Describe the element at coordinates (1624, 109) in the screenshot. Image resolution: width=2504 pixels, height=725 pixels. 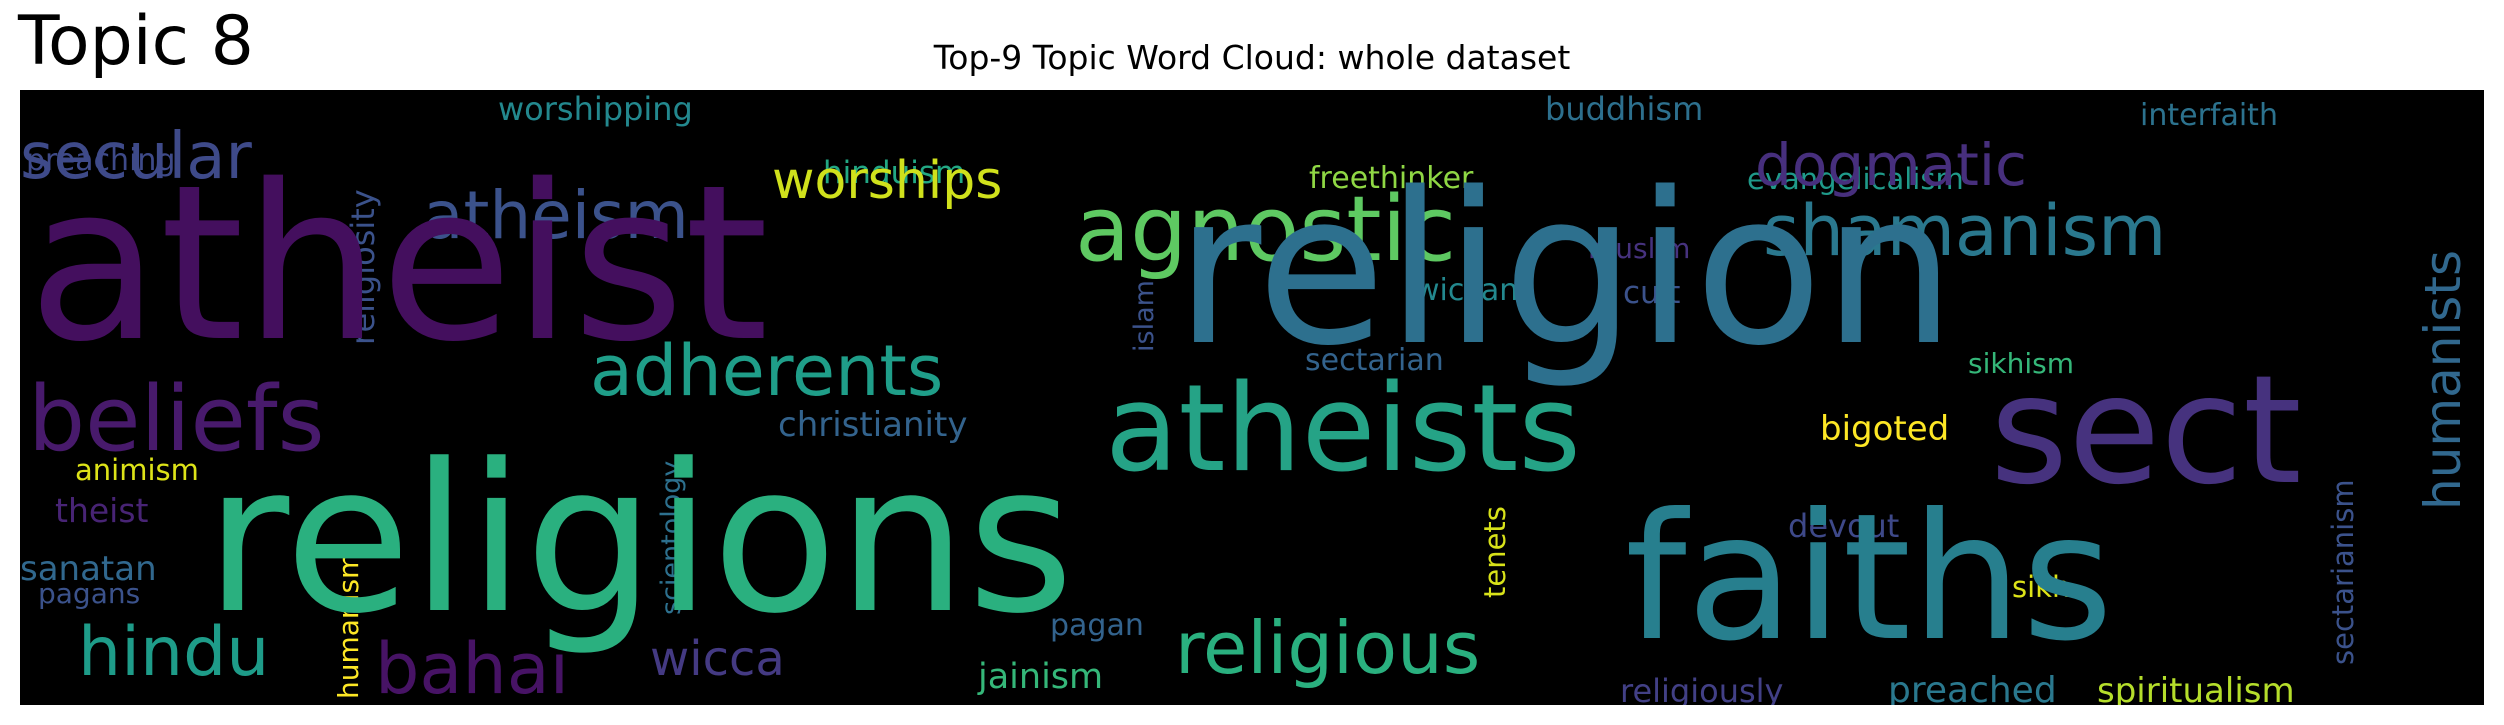
I see `word-buddhism: buddhism` at that location.